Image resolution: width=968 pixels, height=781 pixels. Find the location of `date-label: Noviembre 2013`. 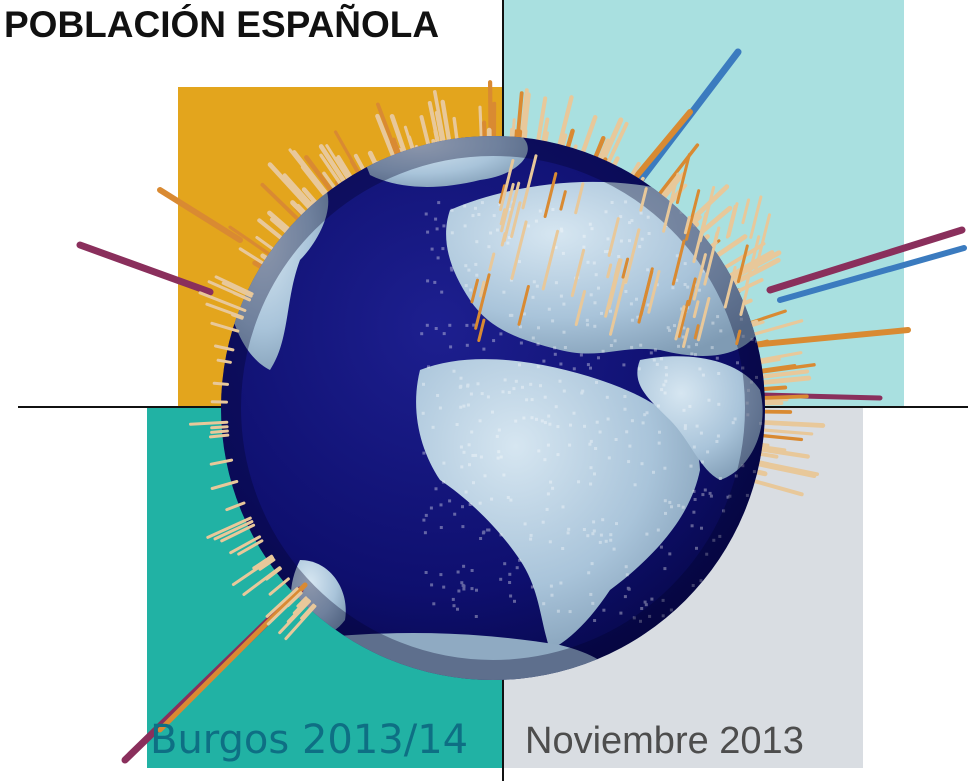

date-label: Noviembre 2013 is located at coordinates (664, 741).